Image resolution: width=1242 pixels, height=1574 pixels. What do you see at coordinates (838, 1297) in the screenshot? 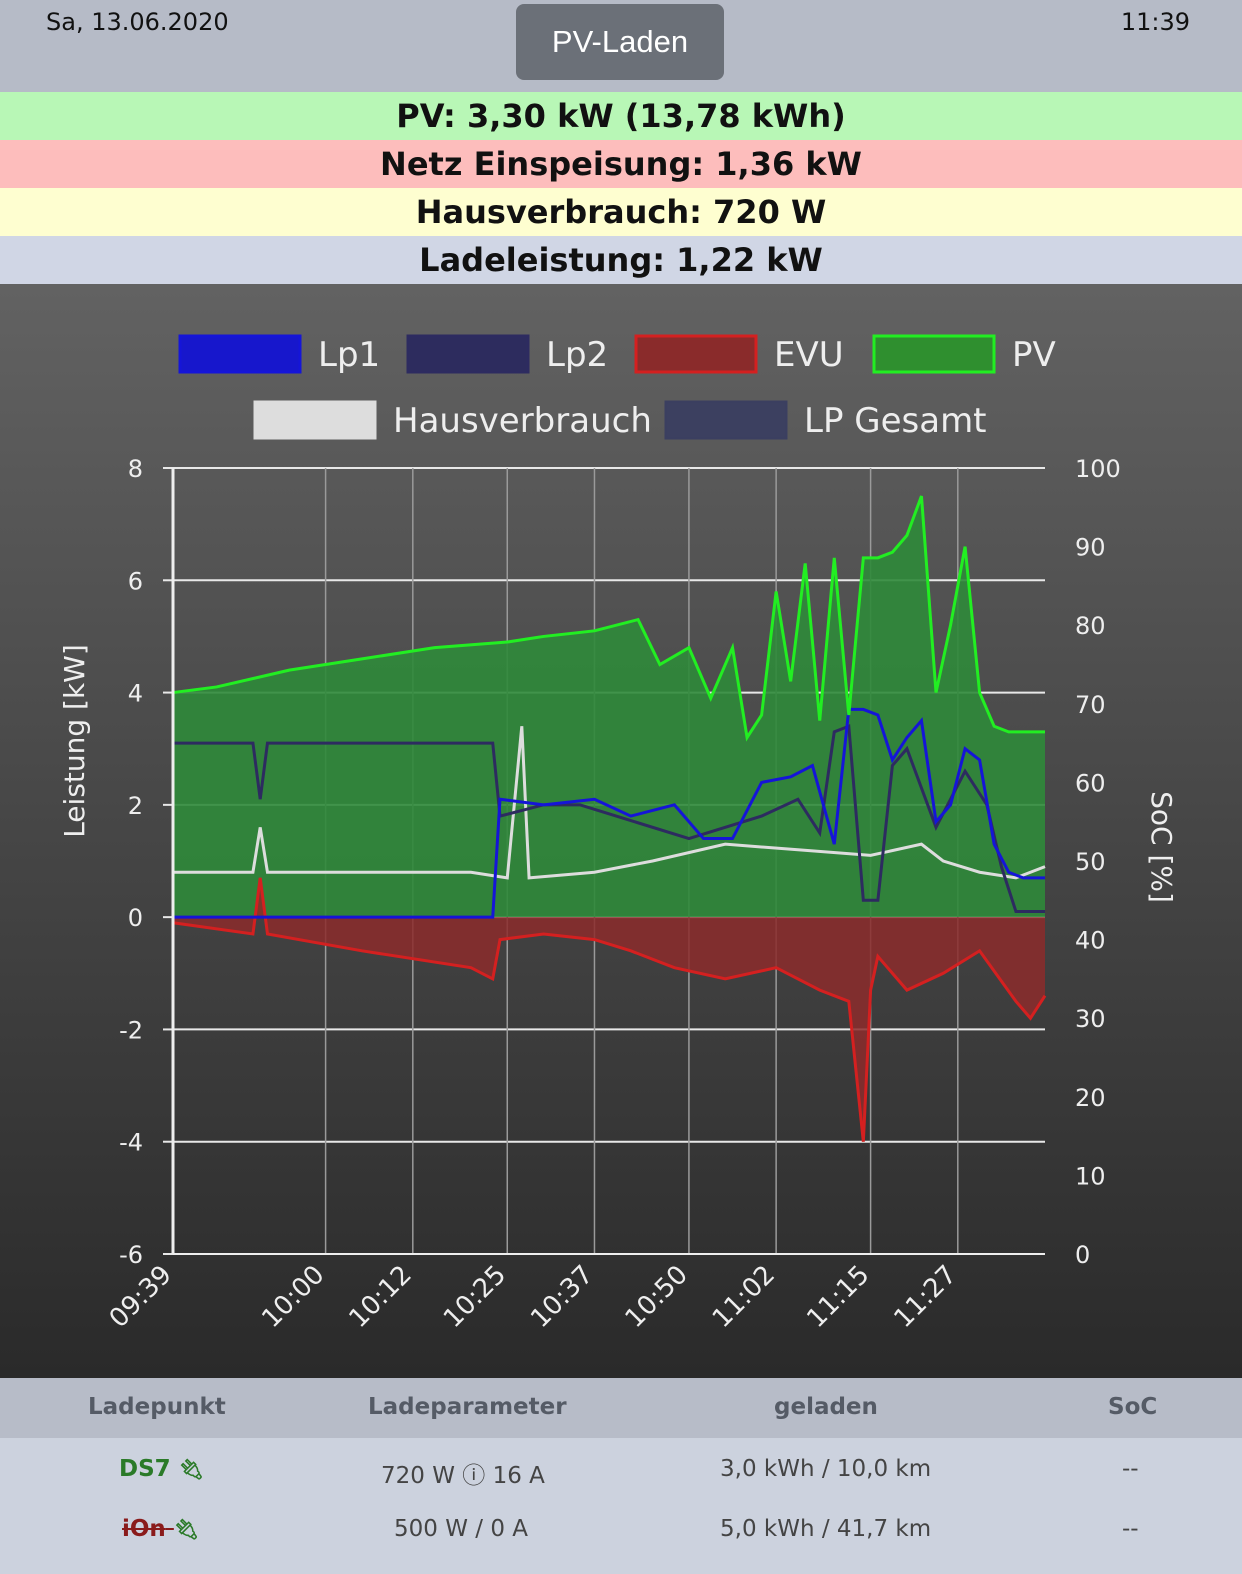
I see `x-tick-label: 11:15` at bounding box center [838, 1297].